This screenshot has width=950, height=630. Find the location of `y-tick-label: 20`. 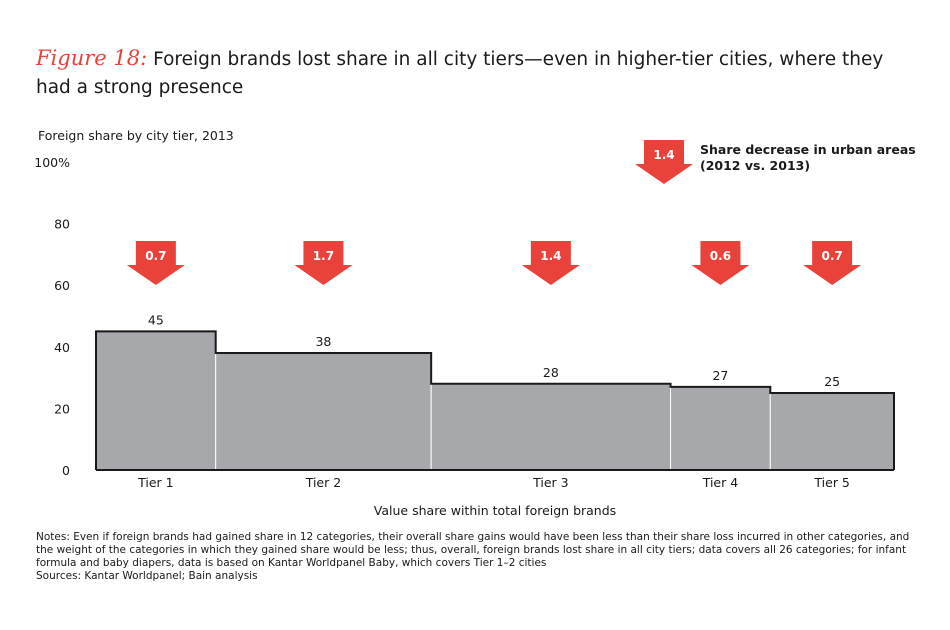

y-tick-label: 20 is located at coordinates (62, 408).